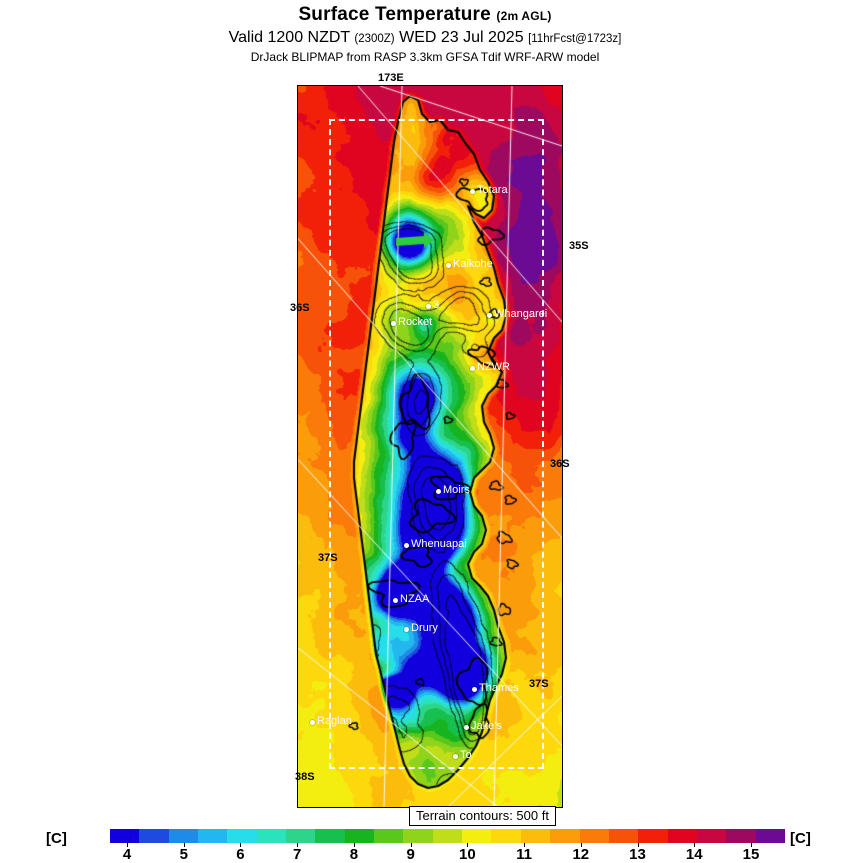 This screenshot has height=863, width=850. Describe the element at coordinates (751, 854) in the screenshot. I see `colorbar-tick-label: 15` at that location.